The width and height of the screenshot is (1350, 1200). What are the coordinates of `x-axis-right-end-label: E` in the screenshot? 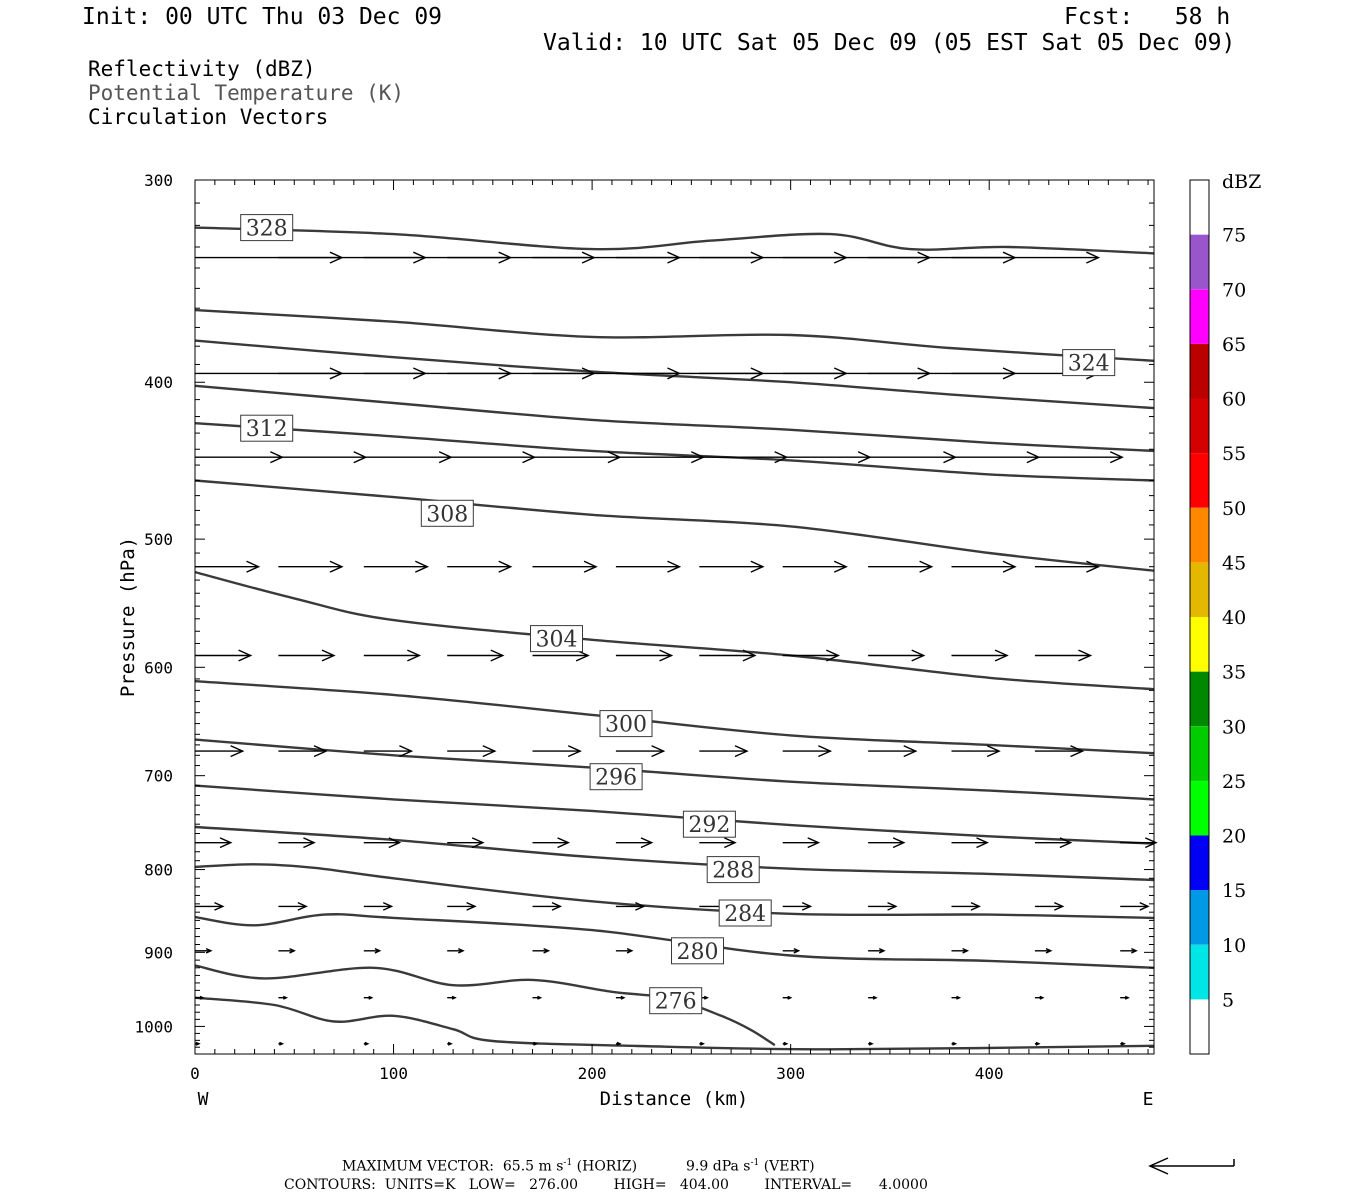 It's located at (1148, 1099).